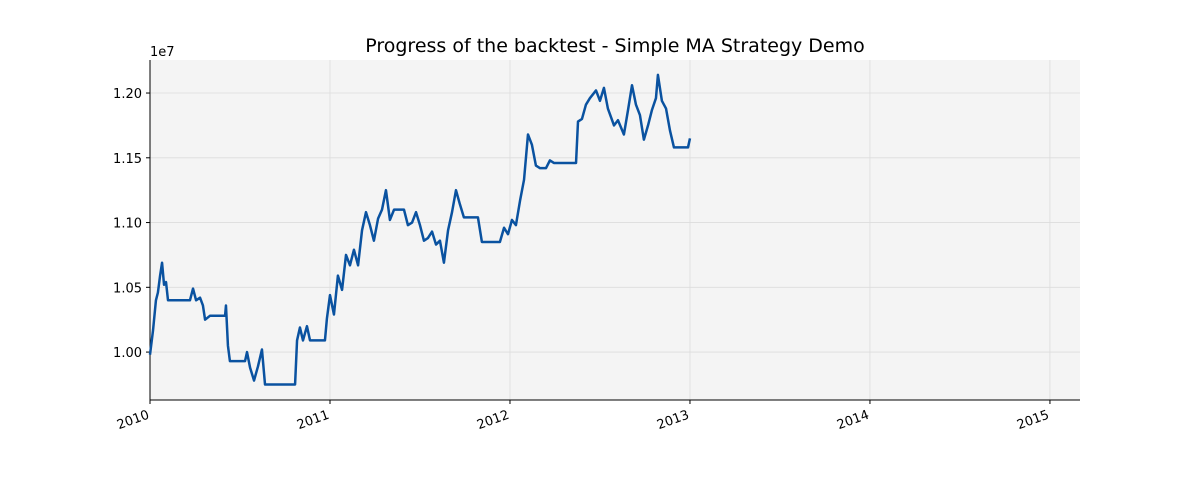 The image size is (1200, 500). I want to click on y-offset-label: 1e7, so click(162, 52).